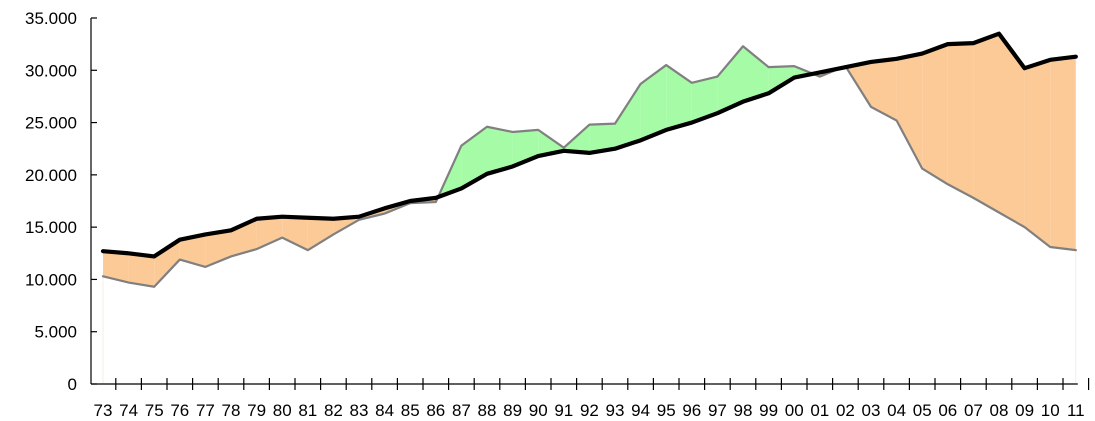 This screenshot has width=1095, height=421. What do you see at coordinates (794, 410) in the screenshot?
I see `x-tick-label: 00` at bounding box center [794, 410].